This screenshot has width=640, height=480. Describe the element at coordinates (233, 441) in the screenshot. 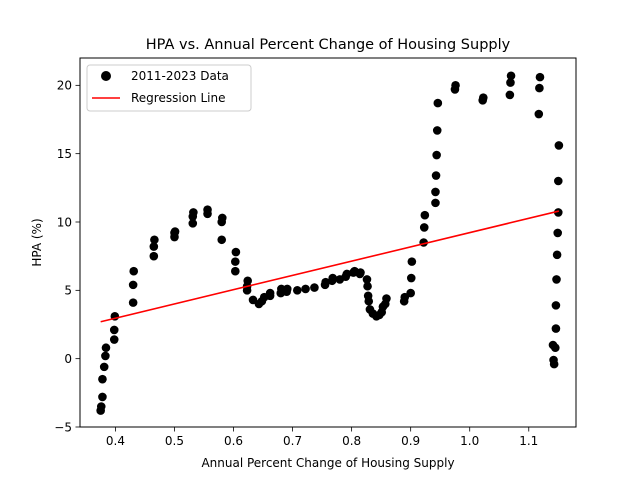

I see `x-tick-label: 0.6` at that location.